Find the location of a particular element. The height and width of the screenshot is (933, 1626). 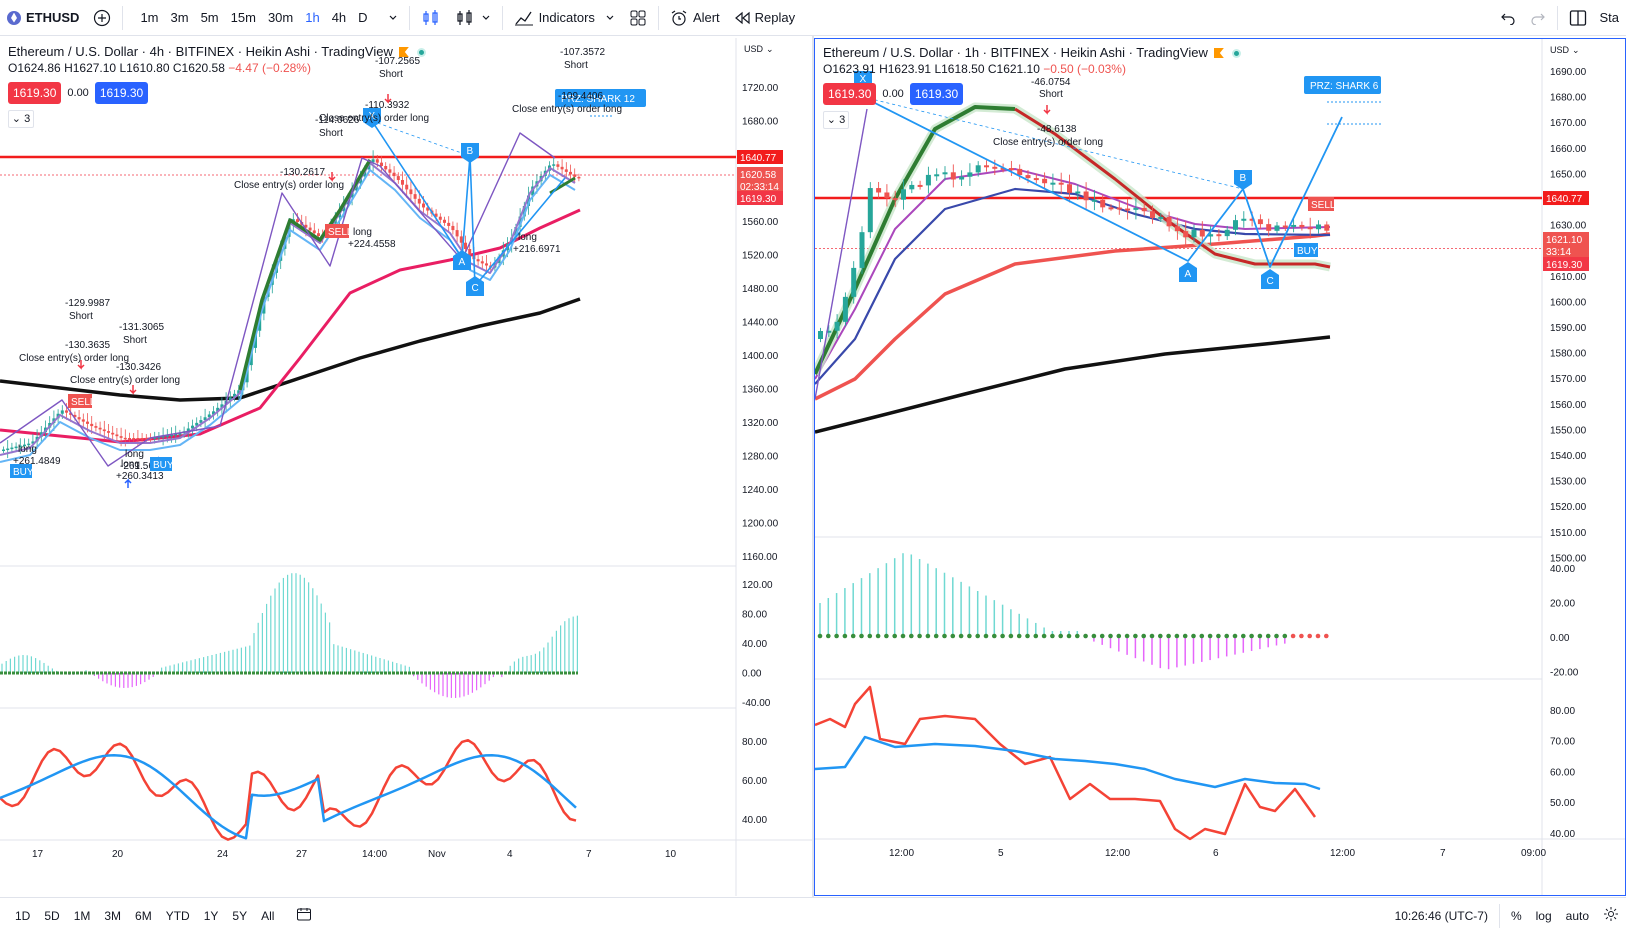

ohlc-low: L1610.80 is located at coordinates (144, 68).